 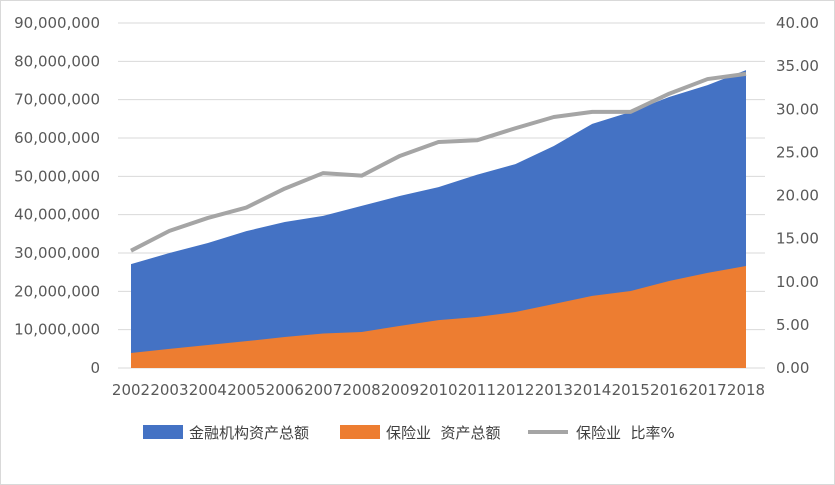 I want to click on right-tick-label: 15.00, so click(x=797, y=239).